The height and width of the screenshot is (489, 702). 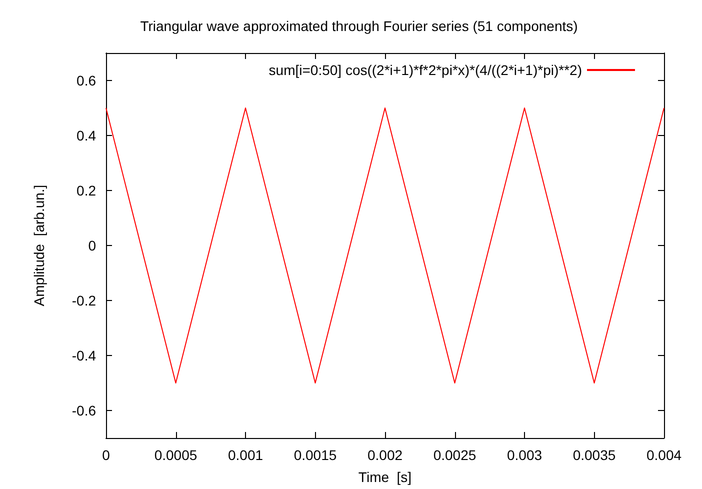 What do you see at coordinates (39, 245) in the screenshot?
I see `y-axis-title: Amplitude [arb.un.]` at bounding box center [39, 245].